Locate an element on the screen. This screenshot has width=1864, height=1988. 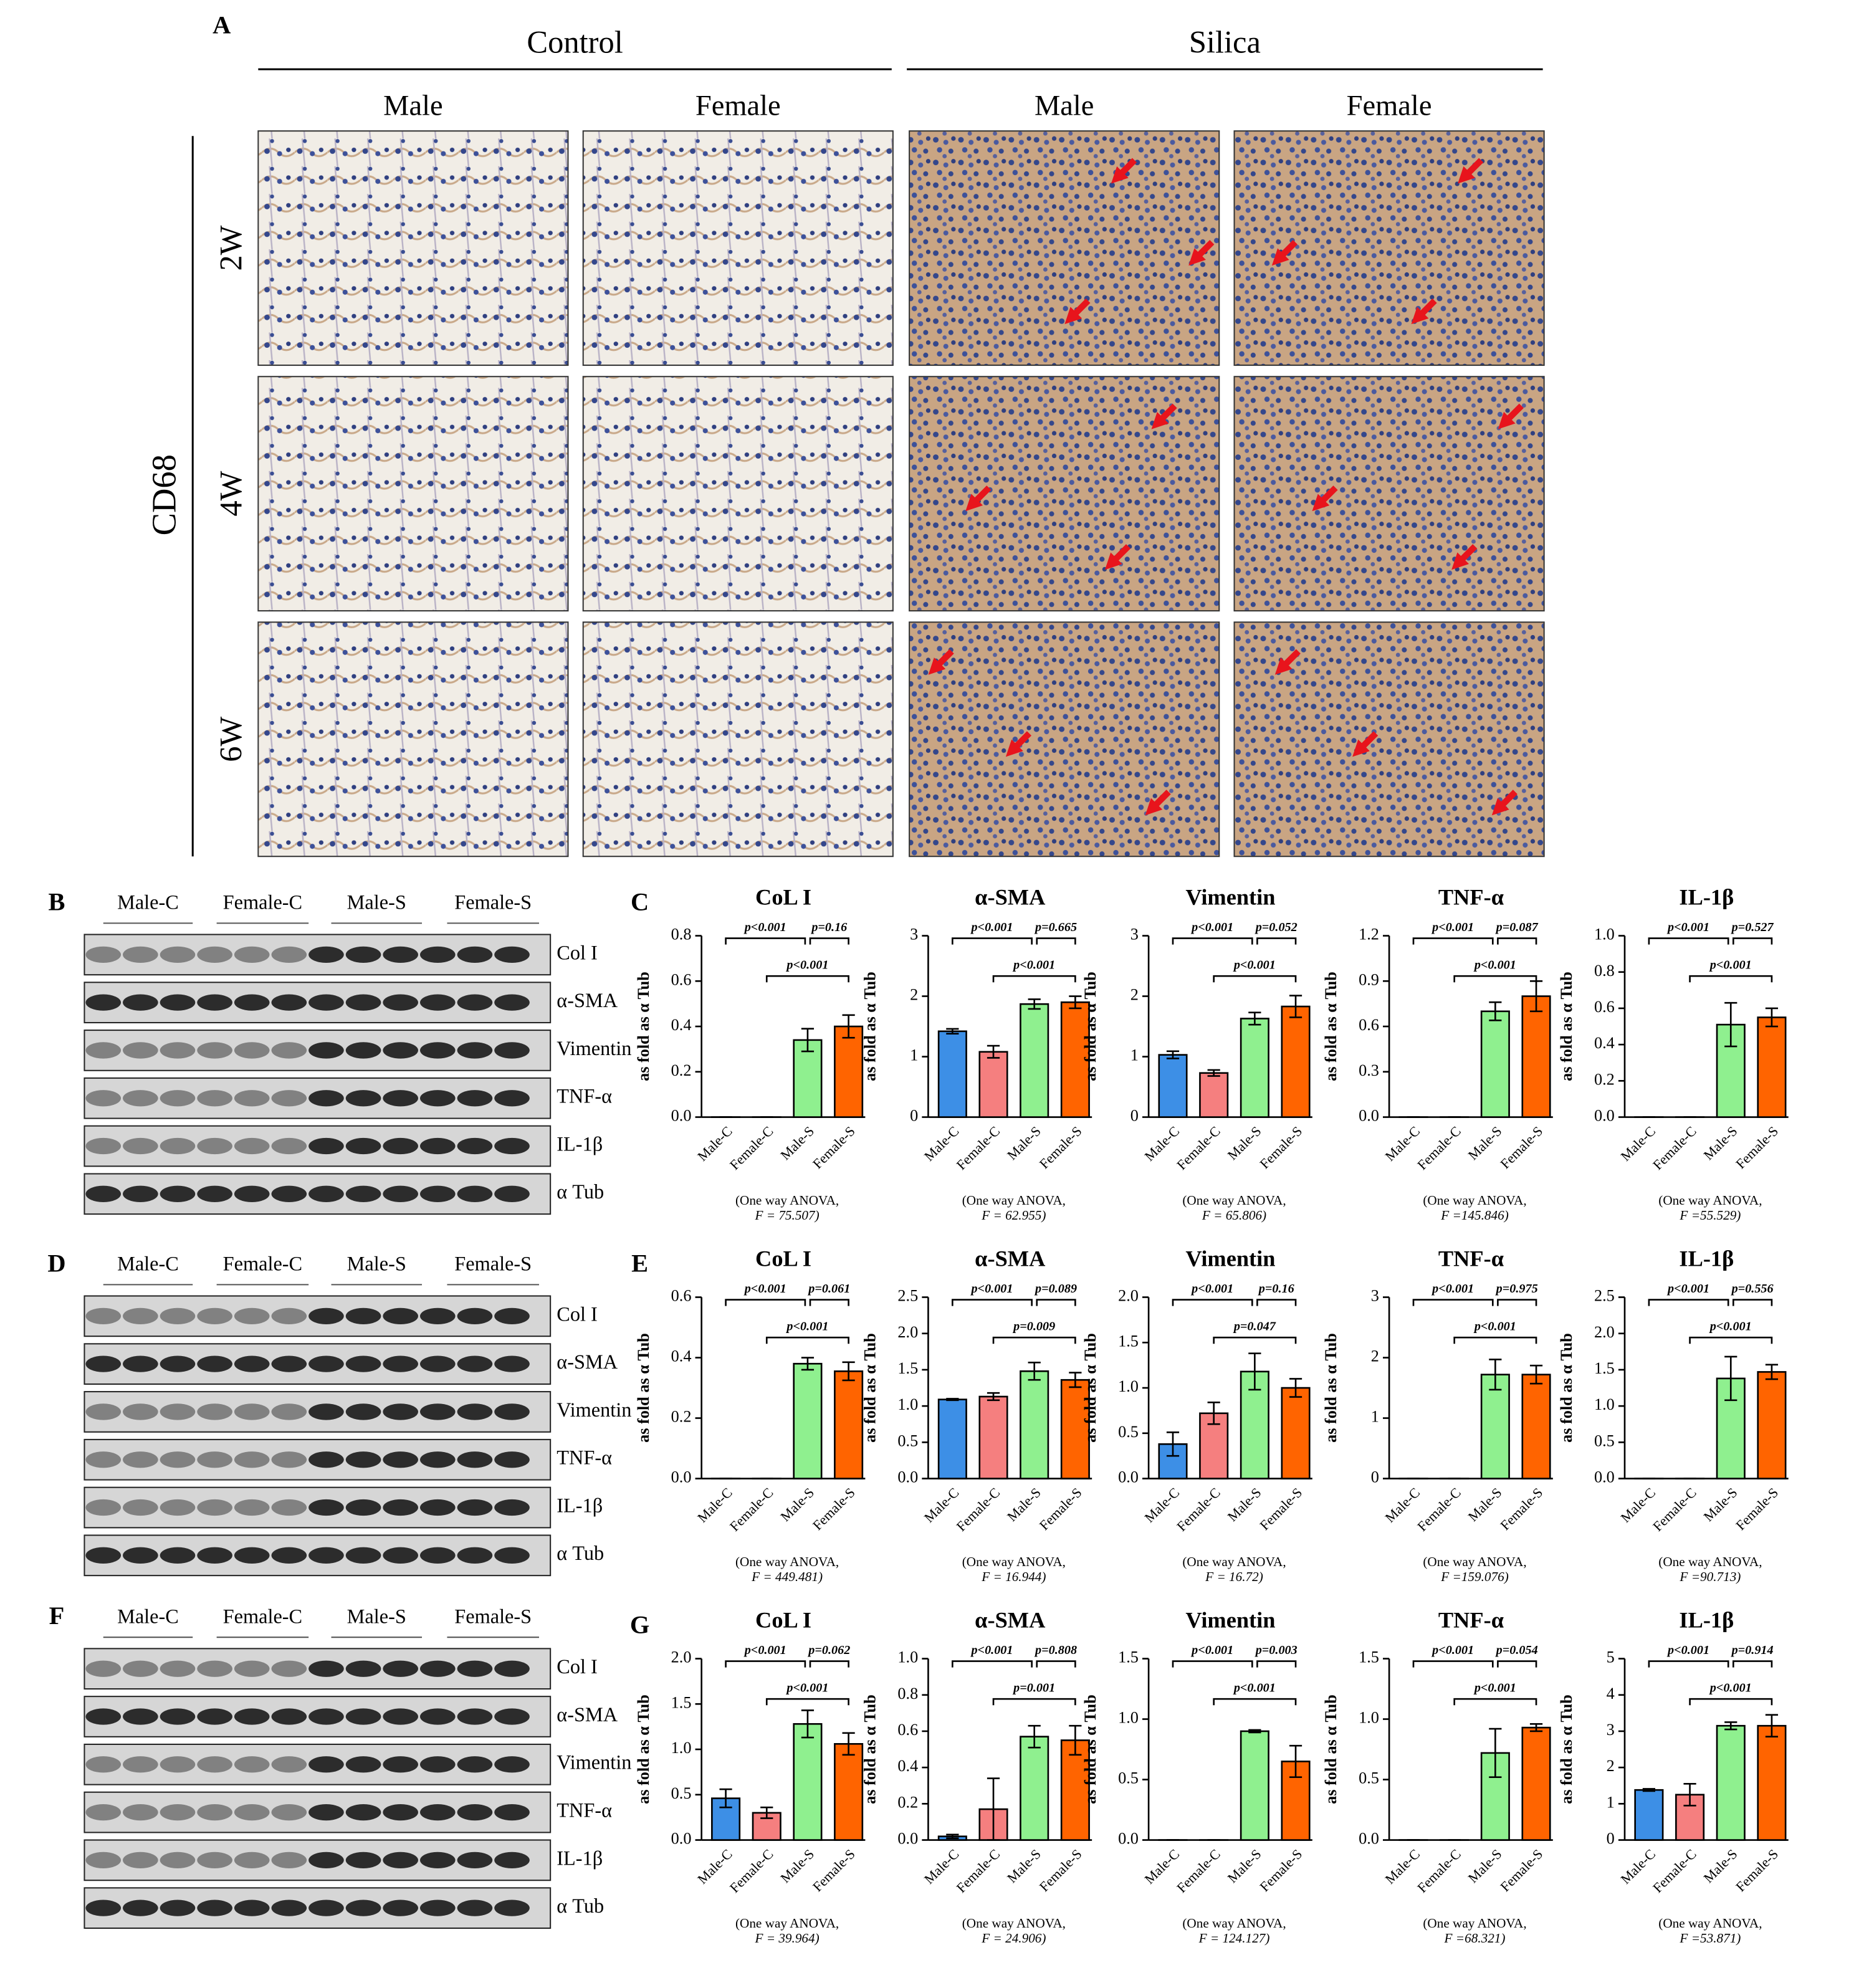
stat-note: F =55.529) is located at coordinates (1710, 1215).